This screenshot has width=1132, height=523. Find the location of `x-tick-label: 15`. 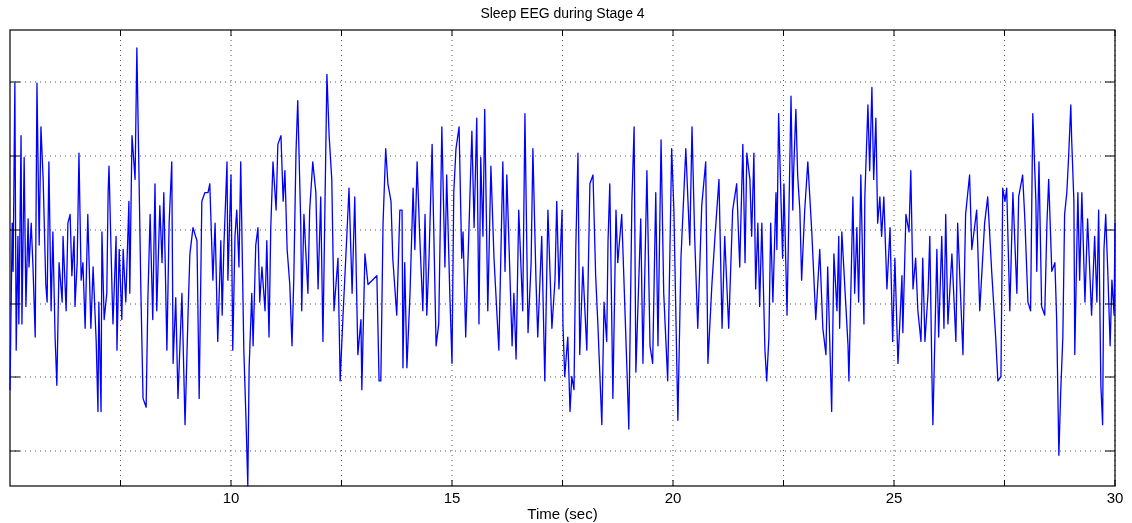

x-tick-label: 15 is located at coordinates (452, 497).